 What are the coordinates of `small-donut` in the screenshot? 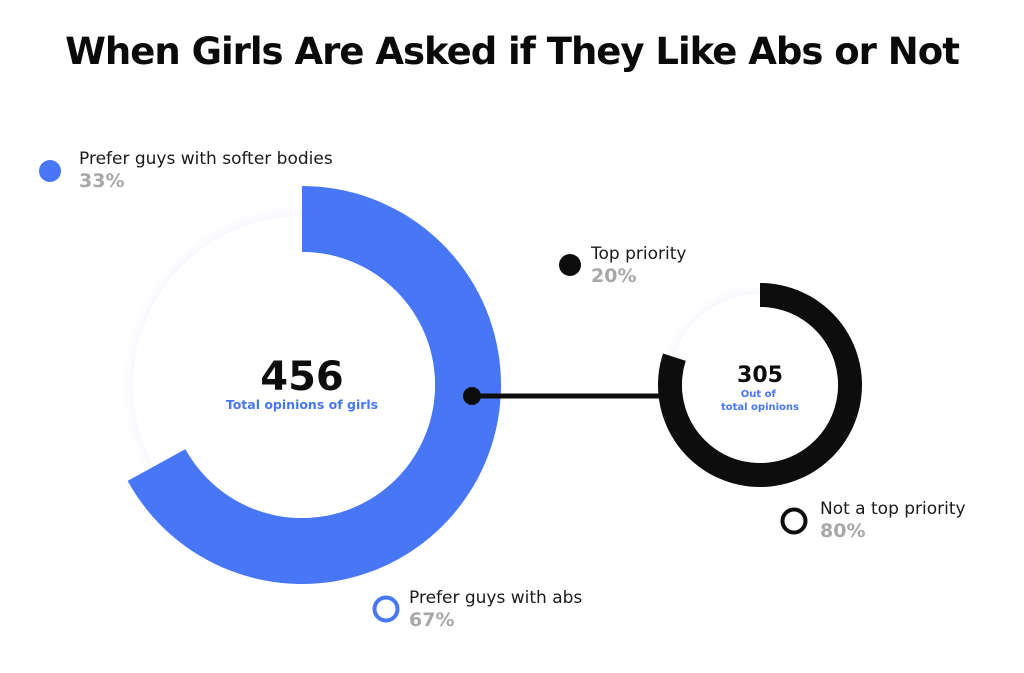 It's located at (760, 385).